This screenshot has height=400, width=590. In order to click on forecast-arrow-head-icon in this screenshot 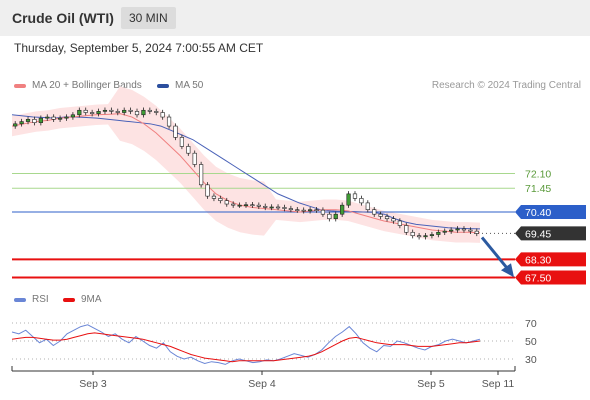, I will do `click(507, 270)`.